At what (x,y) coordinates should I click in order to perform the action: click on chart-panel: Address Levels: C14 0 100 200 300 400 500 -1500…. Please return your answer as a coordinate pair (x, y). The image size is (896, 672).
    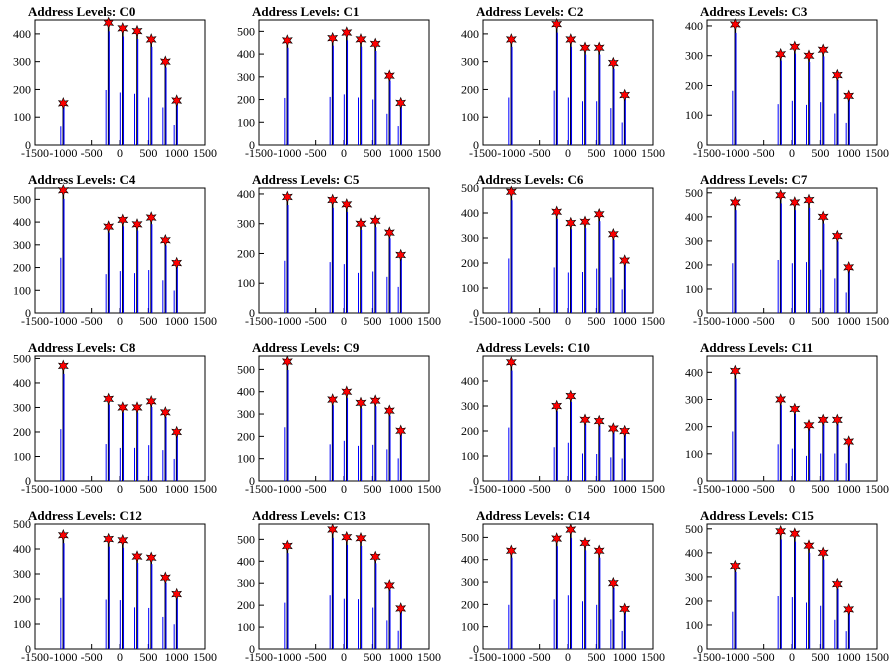
    Looking at the image, I should click on (563, 586).